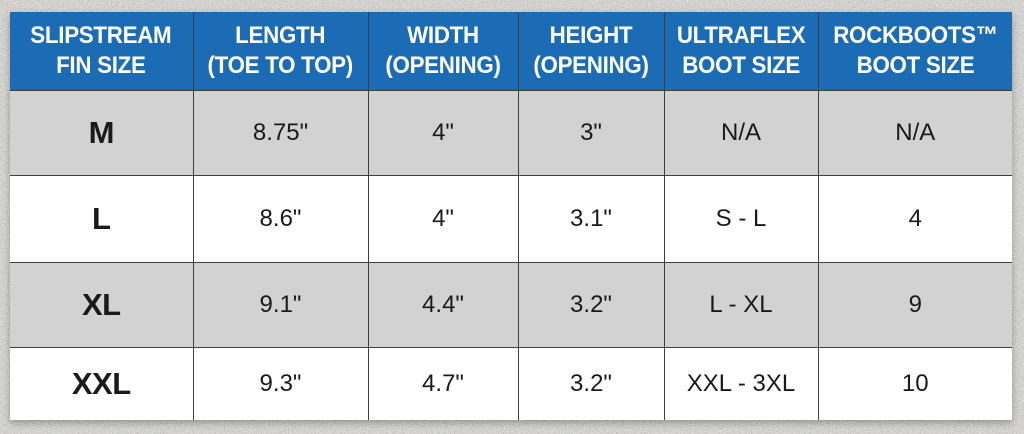 This screenshot has width=1024, height=434. I want to click on column-header-rockboots: ROCKBOOTS™ BOOT SIZE, so click(914, 51).